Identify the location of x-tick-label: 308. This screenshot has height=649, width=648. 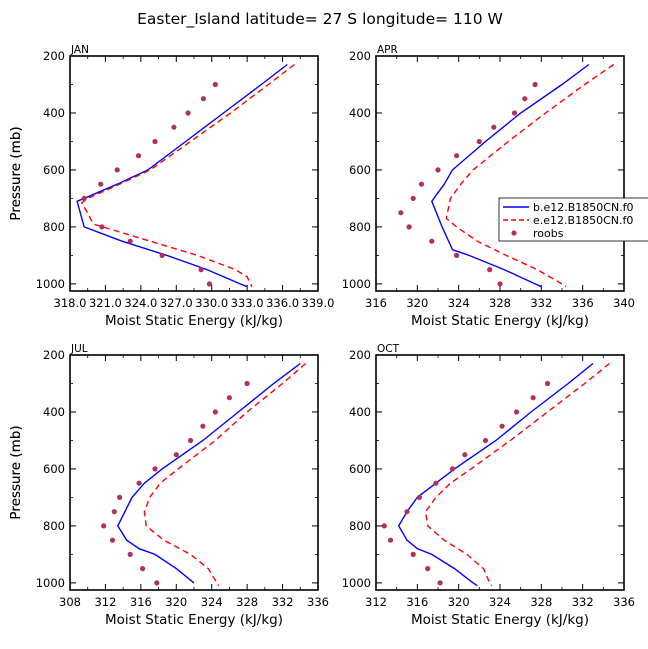
(70, 602).